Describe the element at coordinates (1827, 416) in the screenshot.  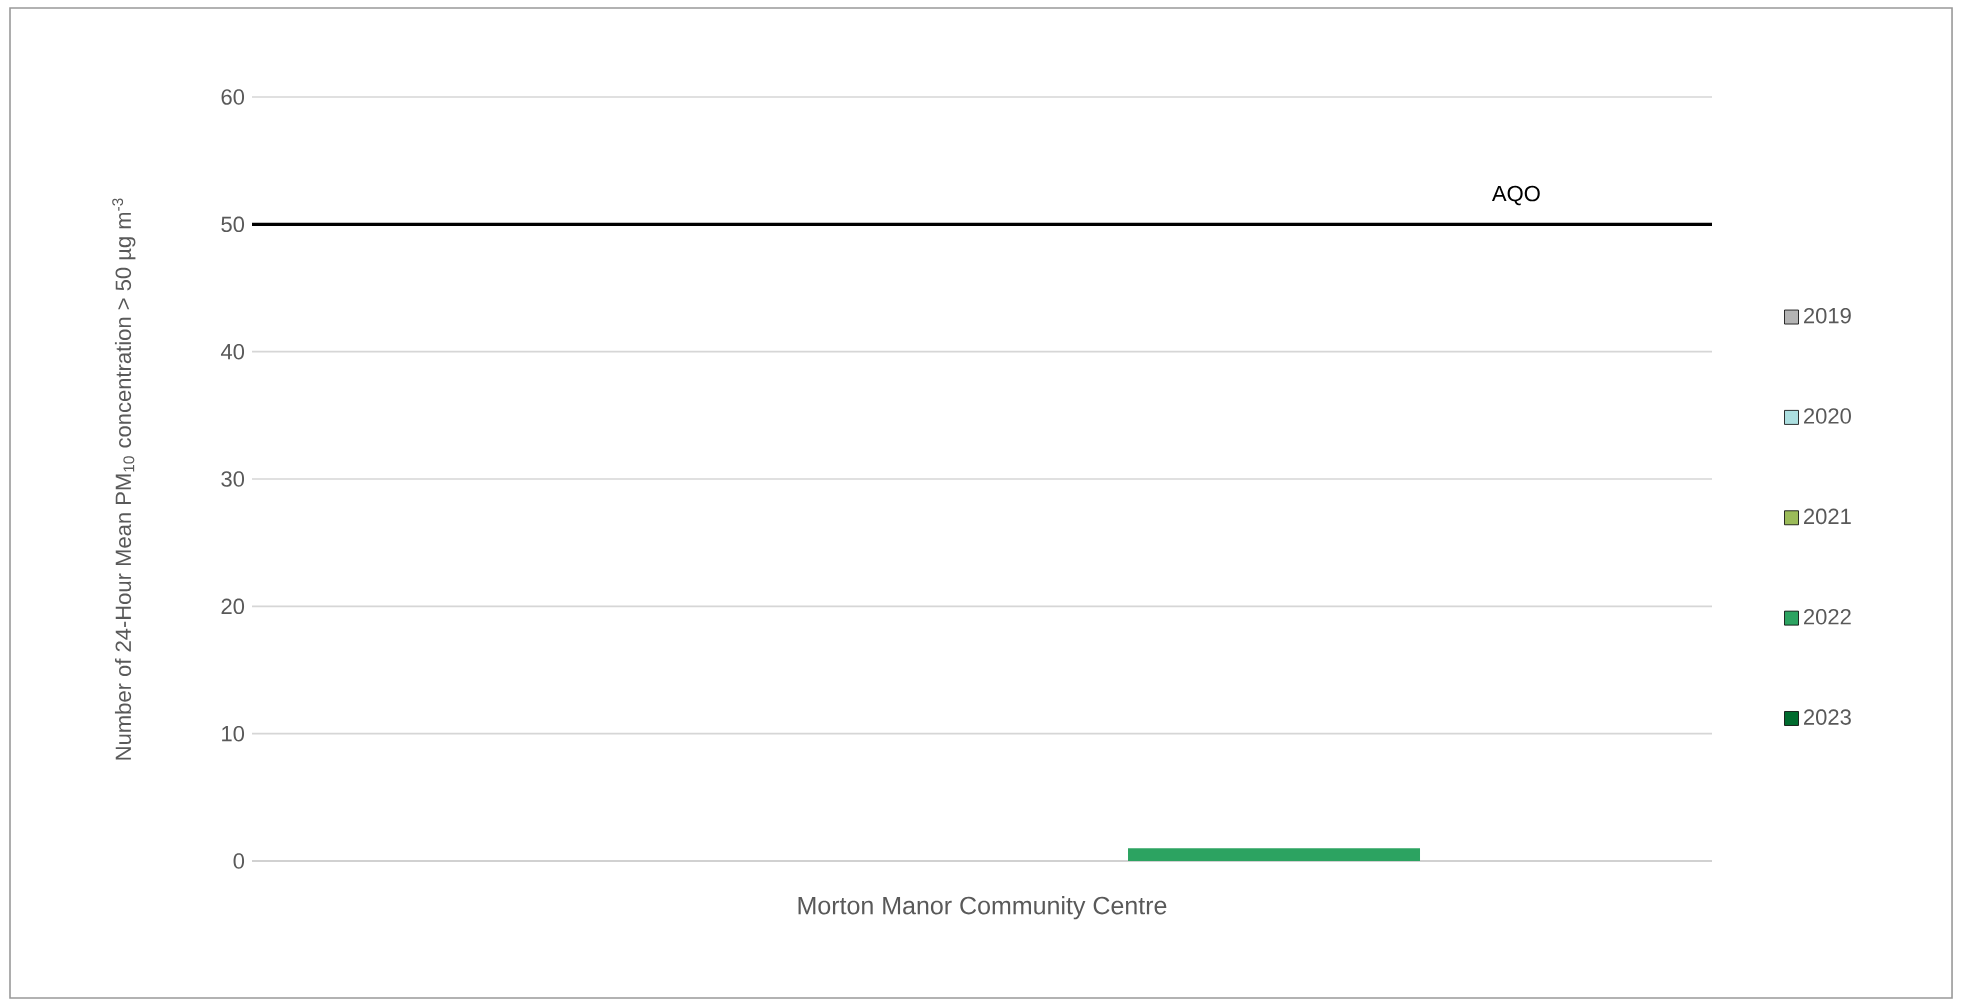
I see `legend-label: 2020` at that location.